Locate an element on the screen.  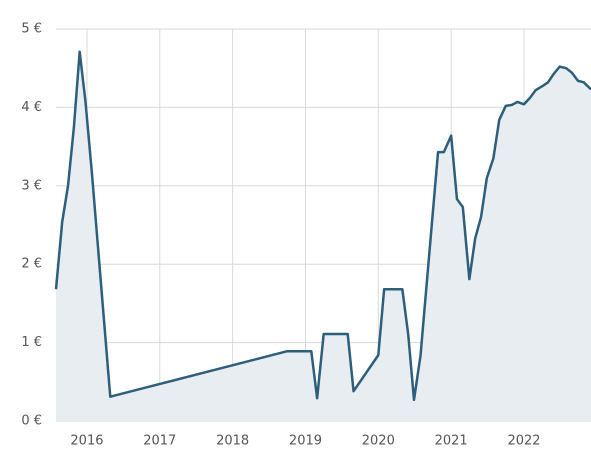
x-tick-label: 2018 is located at coordinates (232, 441).